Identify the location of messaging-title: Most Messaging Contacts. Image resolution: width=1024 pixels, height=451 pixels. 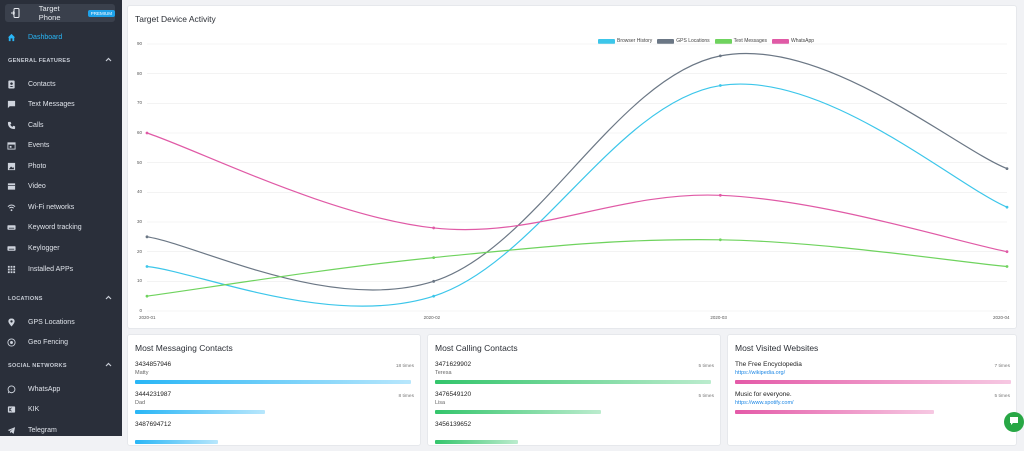
(184, 348).